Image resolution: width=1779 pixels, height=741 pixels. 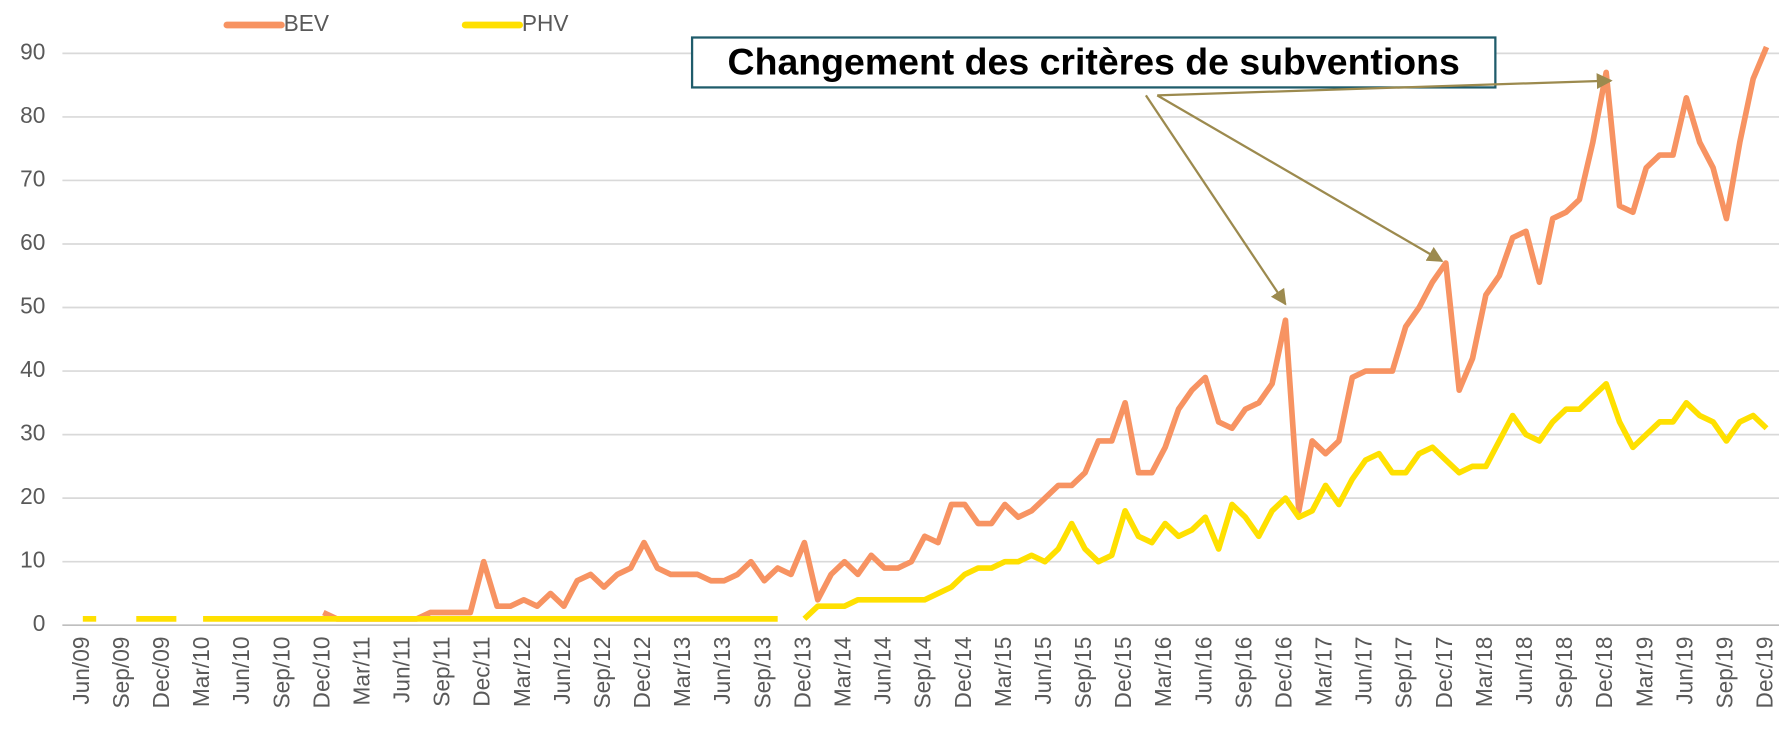 What do you see at coordinates (241, 671) in the screenshot?
I see `x-tick-label: Jun/10` at bounding box center [241, 671].